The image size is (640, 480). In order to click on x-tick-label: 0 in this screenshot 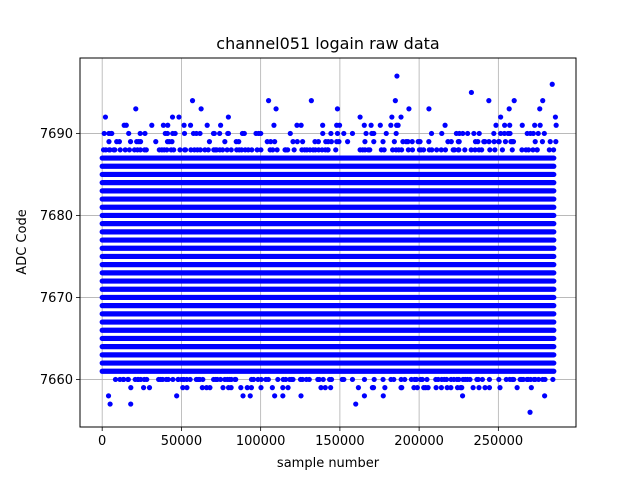, I will do `click(102, 441)`.